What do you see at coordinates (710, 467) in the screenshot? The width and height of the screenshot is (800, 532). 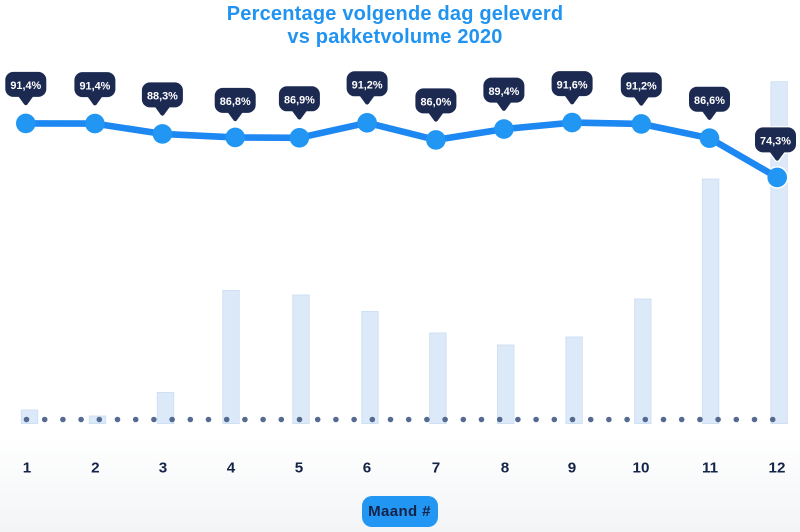 I see `svg-text: 11` at bounding box center [710, 467].